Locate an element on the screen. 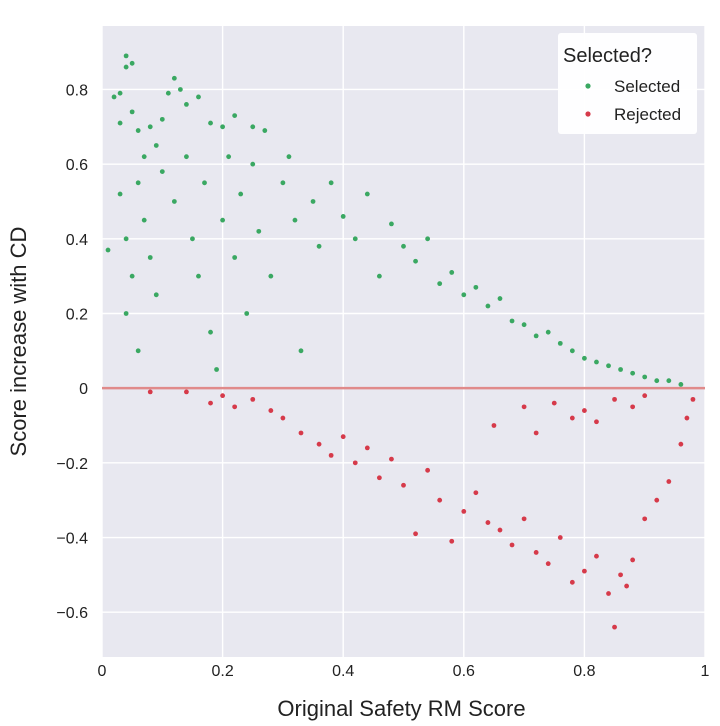 The width and height of the screenshot is (720, 726). y-tick-label: 0.4 is located at coordinates (77, 240).